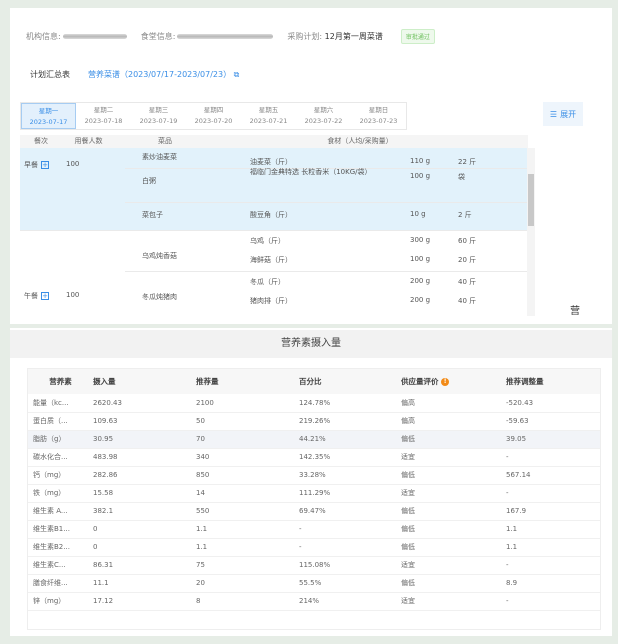 The image size is (618, 644). What do you see at coordinates (345, 601) in the screenshot?
I see `percentage-cell: 214%` at bounding box center [345, 601].